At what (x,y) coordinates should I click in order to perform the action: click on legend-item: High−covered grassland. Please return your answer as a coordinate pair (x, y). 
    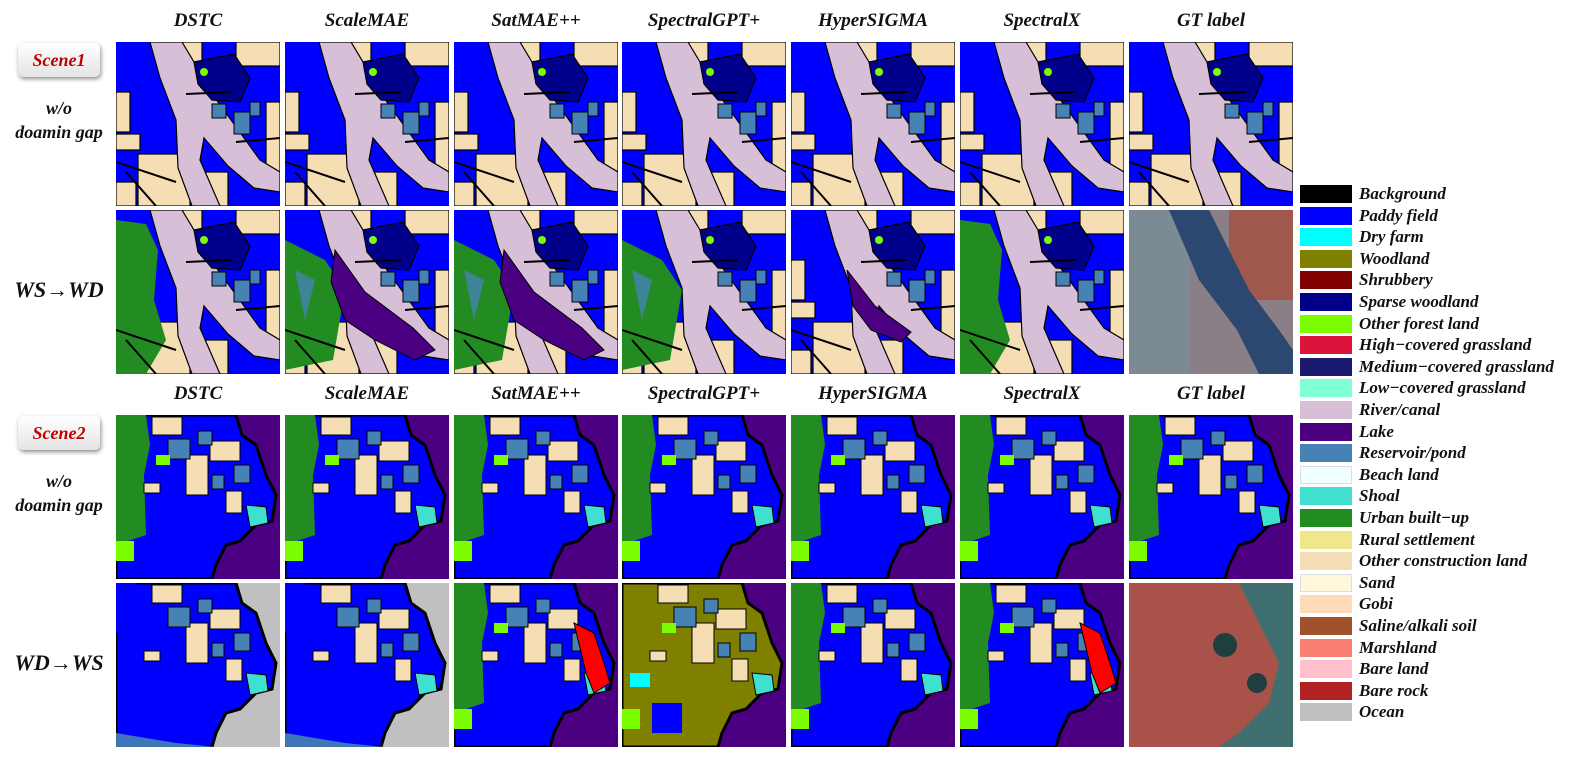
    Looking at the image, I should click on (1415, 345).